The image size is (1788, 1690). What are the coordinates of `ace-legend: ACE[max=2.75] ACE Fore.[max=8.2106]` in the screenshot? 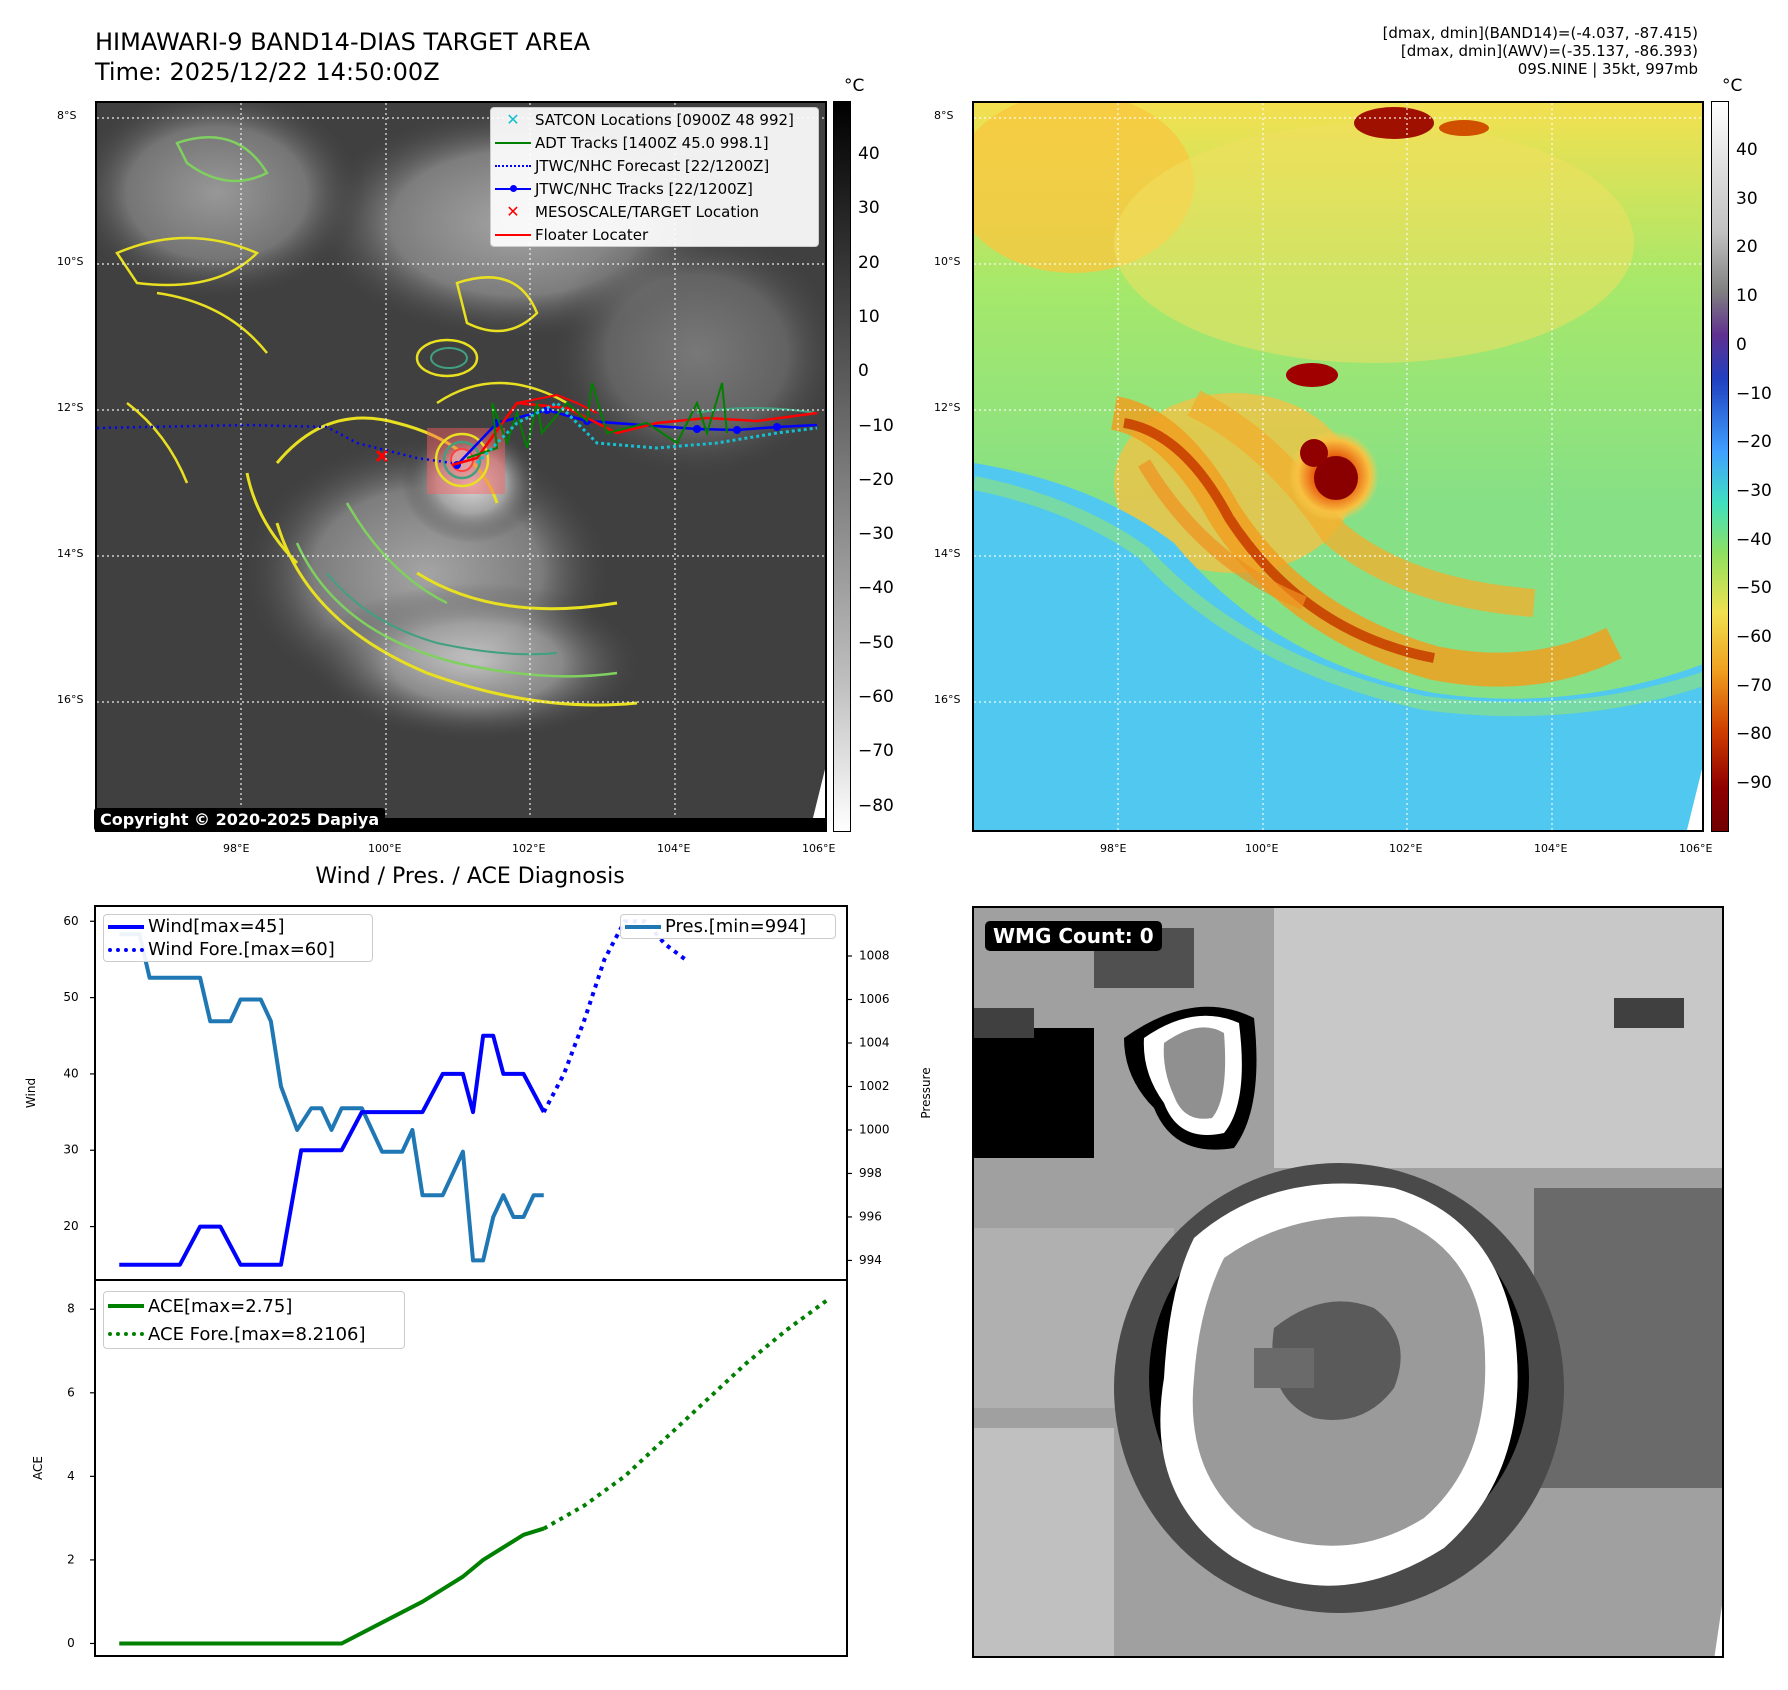 It's located at (254, 1320).